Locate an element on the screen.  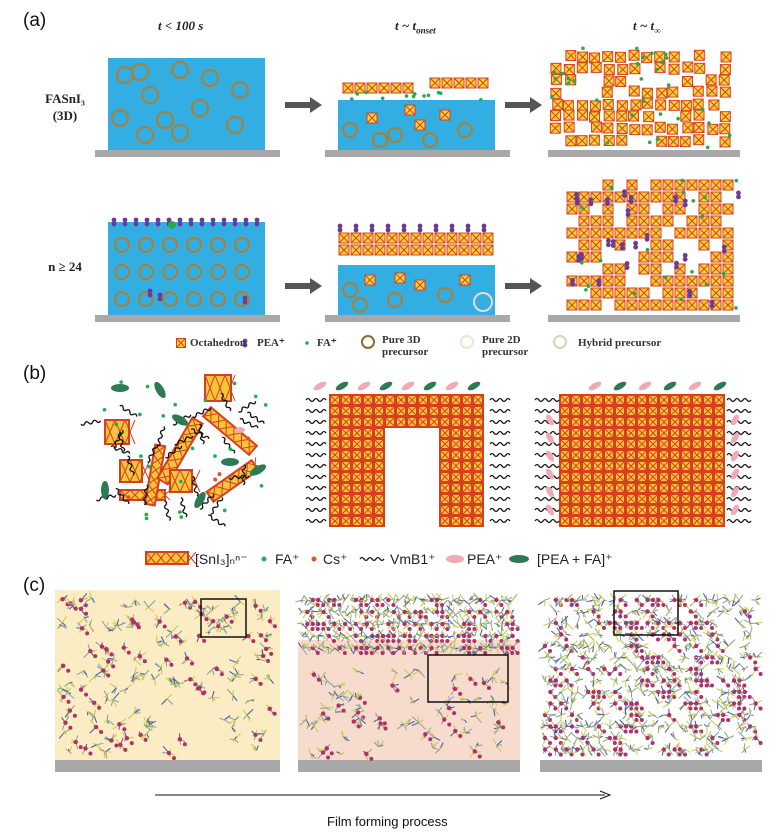
pea-cation is located at coordinates (240, 430).